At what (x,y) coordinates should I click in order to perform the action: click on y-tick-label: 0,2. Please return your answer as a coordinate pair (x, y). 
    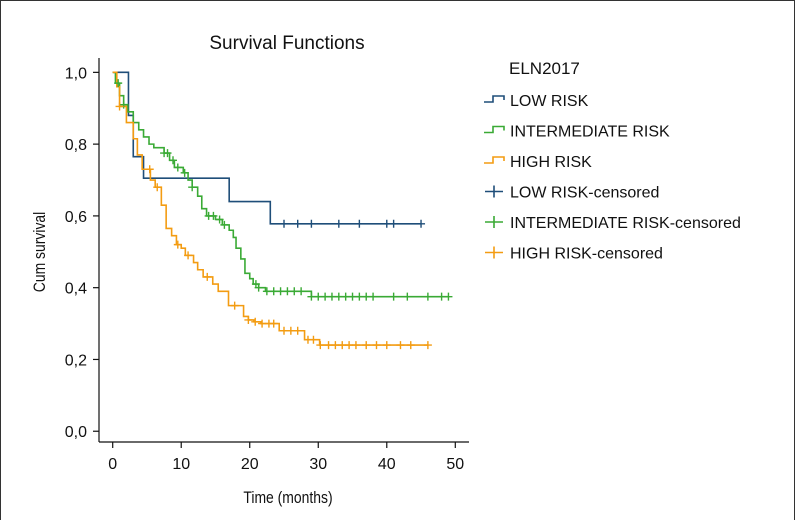
    Looking at the image, I should click on (76, 360).